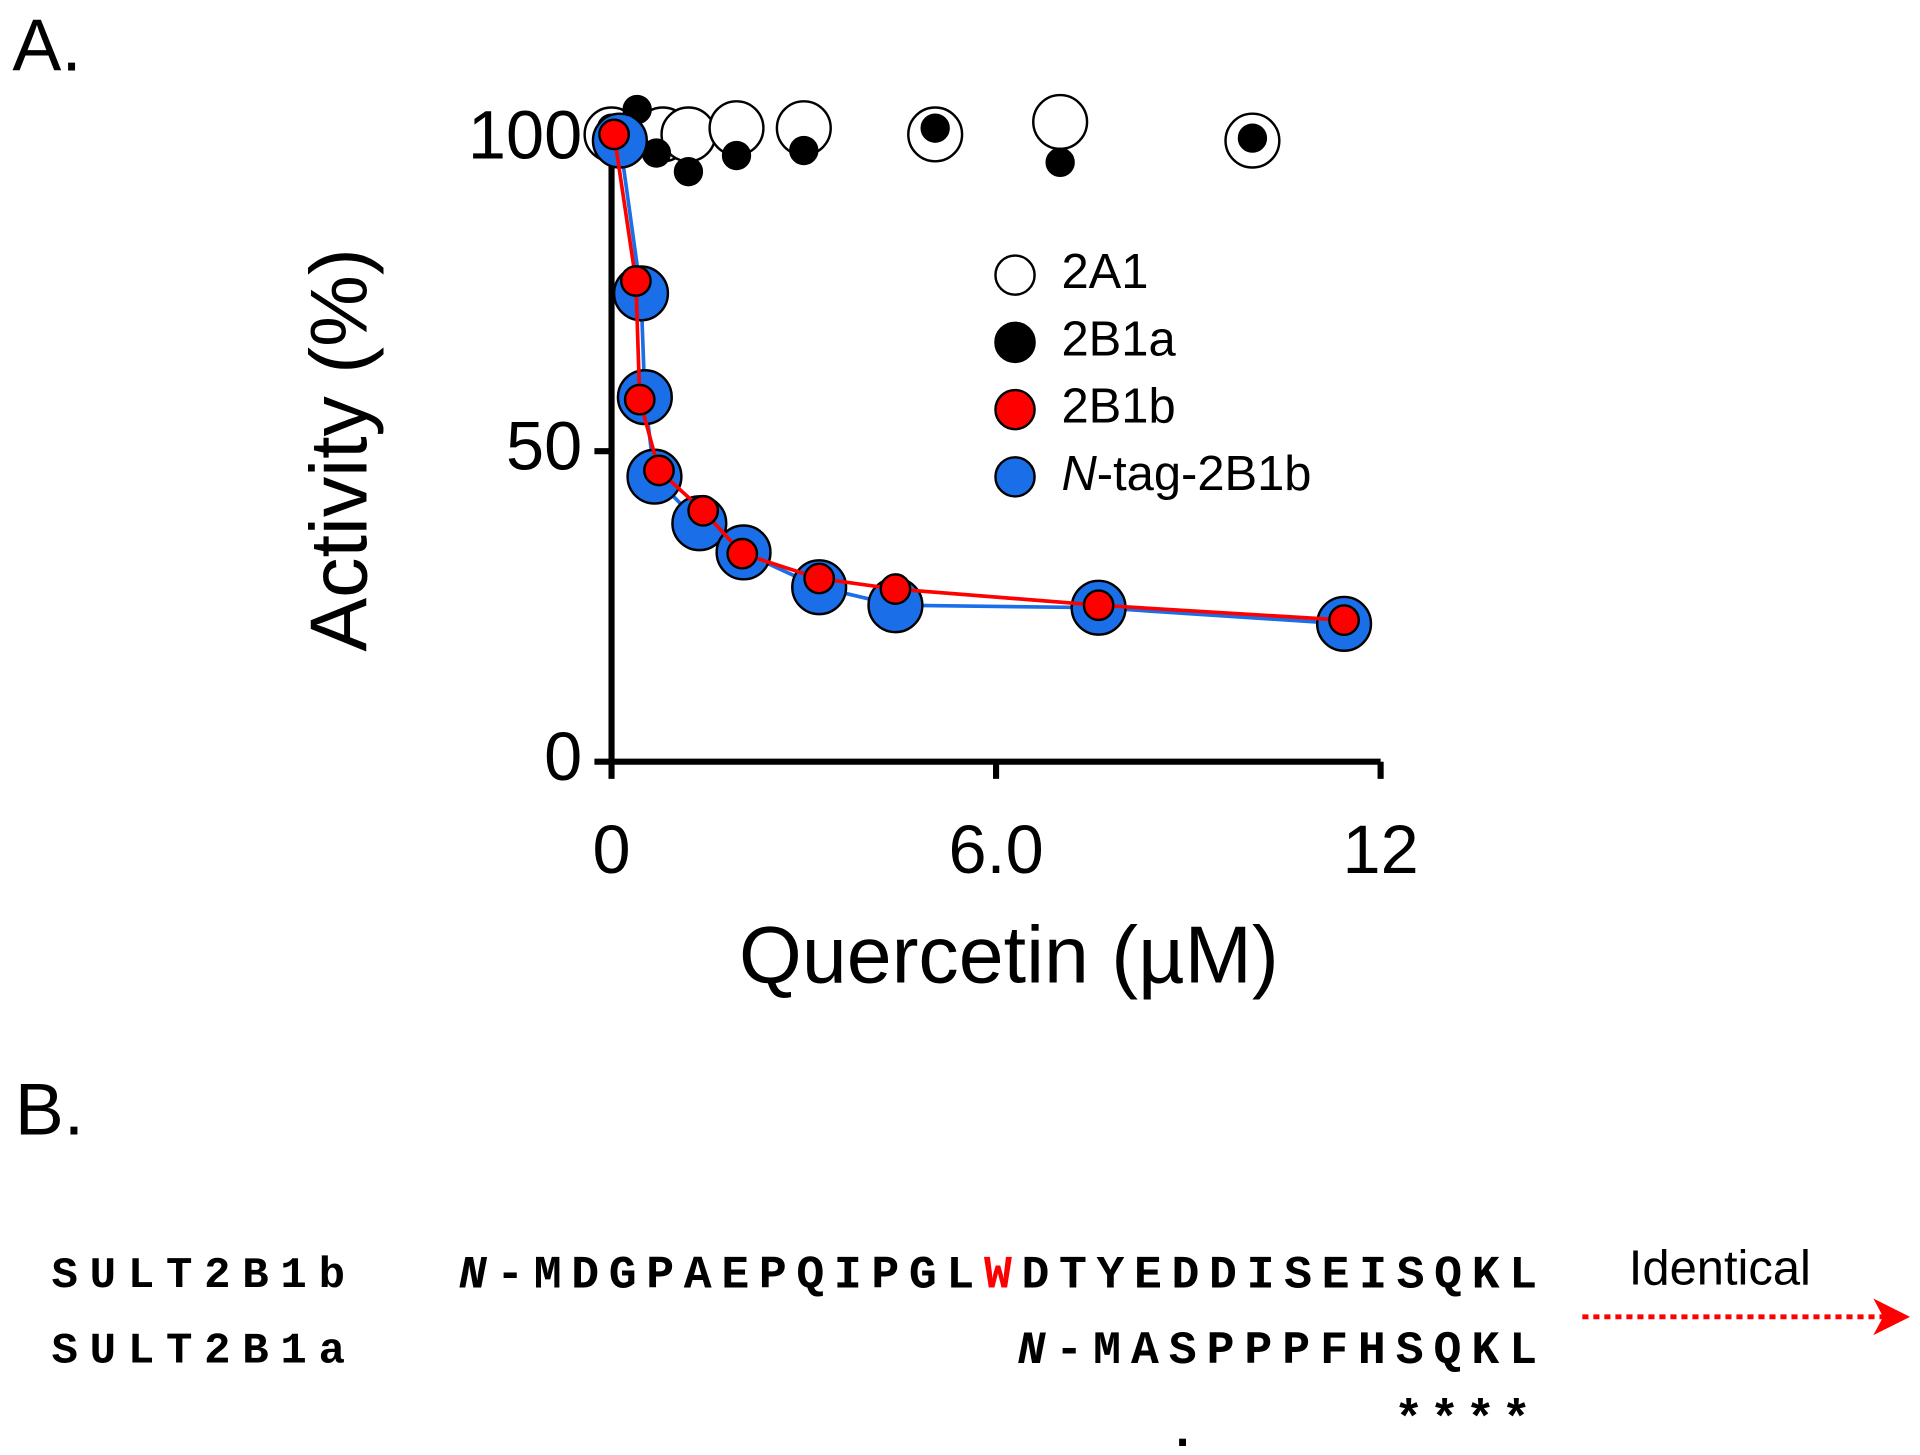  I want to click on x-tick-label: 6.0, so click(995, 849).